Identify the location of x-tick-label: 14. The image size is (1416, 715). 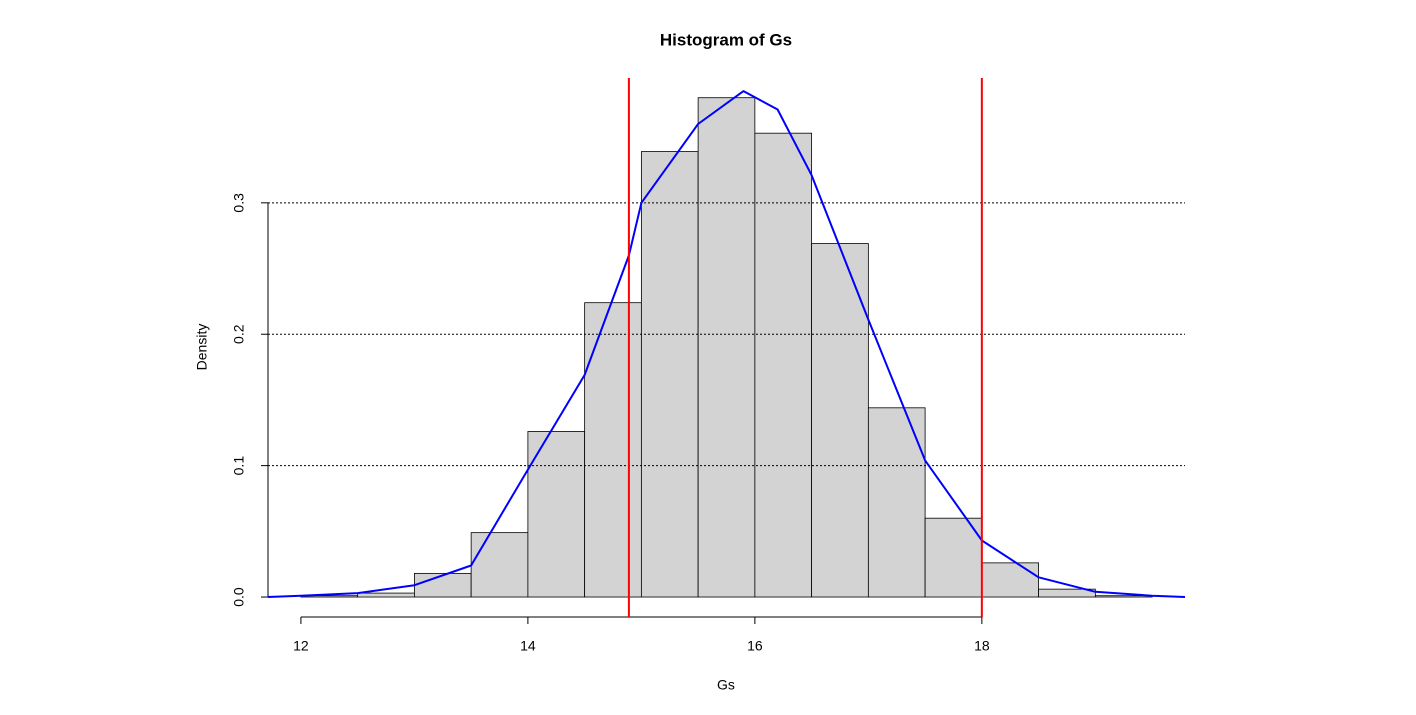
(528, 646).